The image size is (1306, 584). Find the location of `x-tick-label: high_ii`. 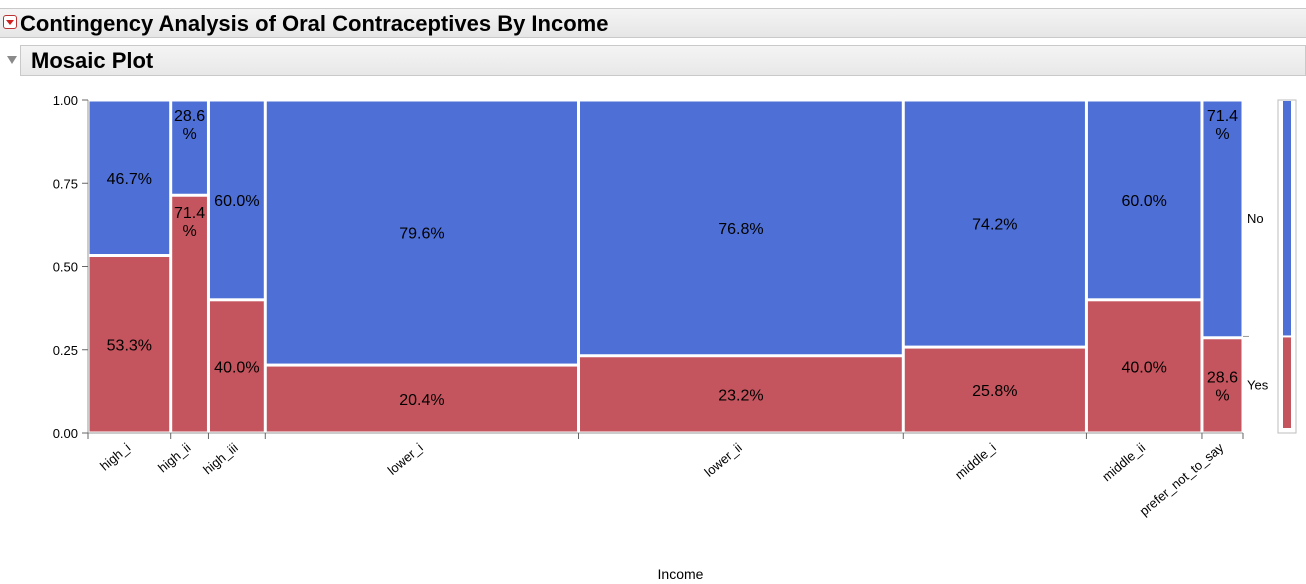

x-tick-label: high_ii is located at coordinates (174, 458).